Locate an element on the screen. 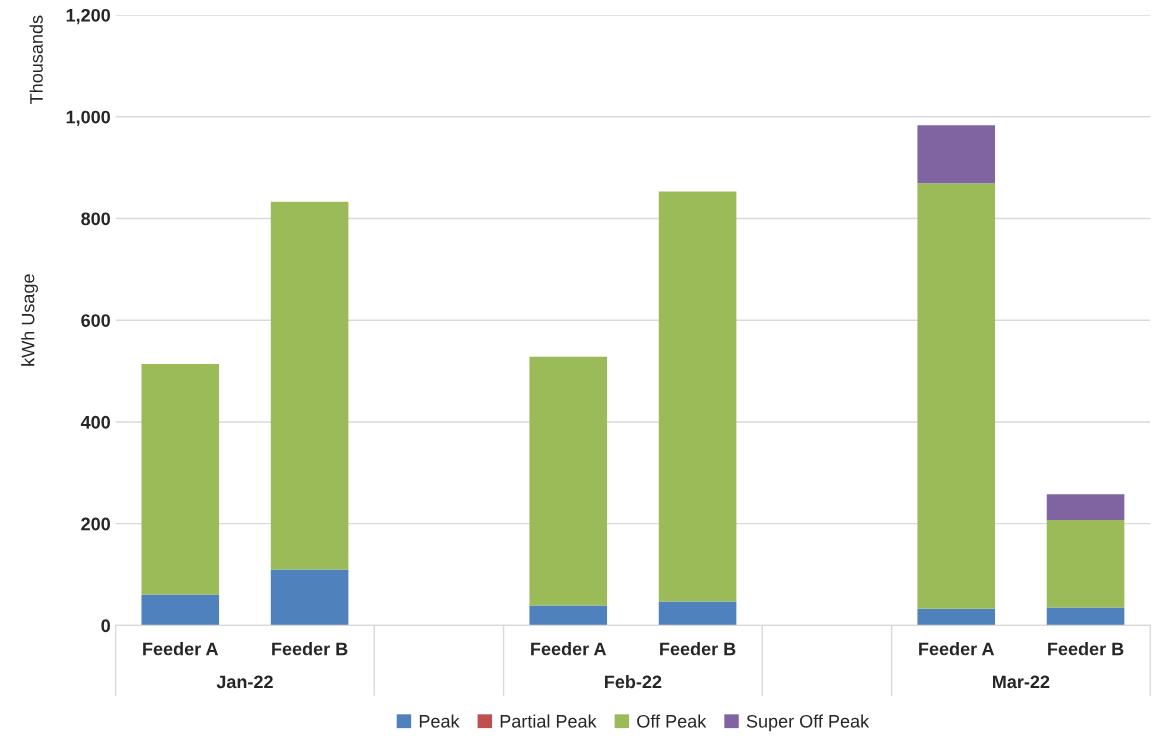 Image resolution: width=1156 pixels, height=749 pixels. y-tick-label: 800 is located at coordinates (95, 219).